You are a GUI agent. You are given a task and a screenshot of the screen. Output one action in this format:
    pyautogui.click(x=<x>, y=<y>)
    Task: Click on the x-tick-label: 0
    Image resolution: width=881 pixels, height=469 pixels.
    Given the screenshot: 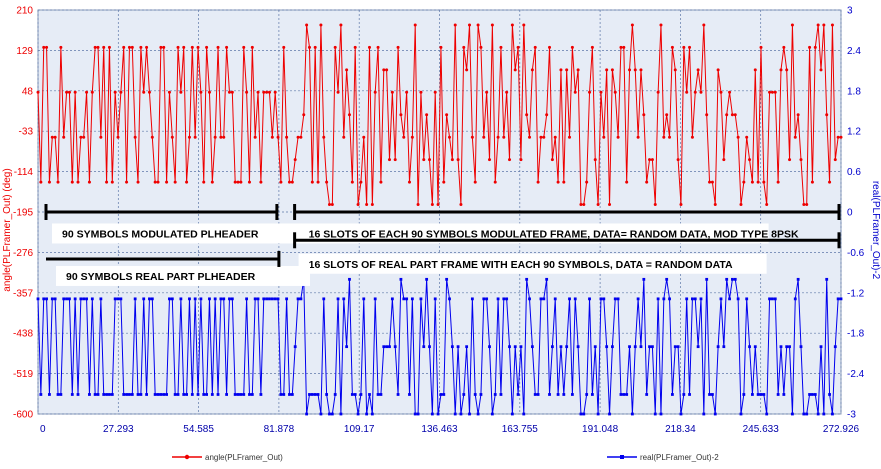 What is the action you would take?
    pyautogui.click(x=43, y=429)
    